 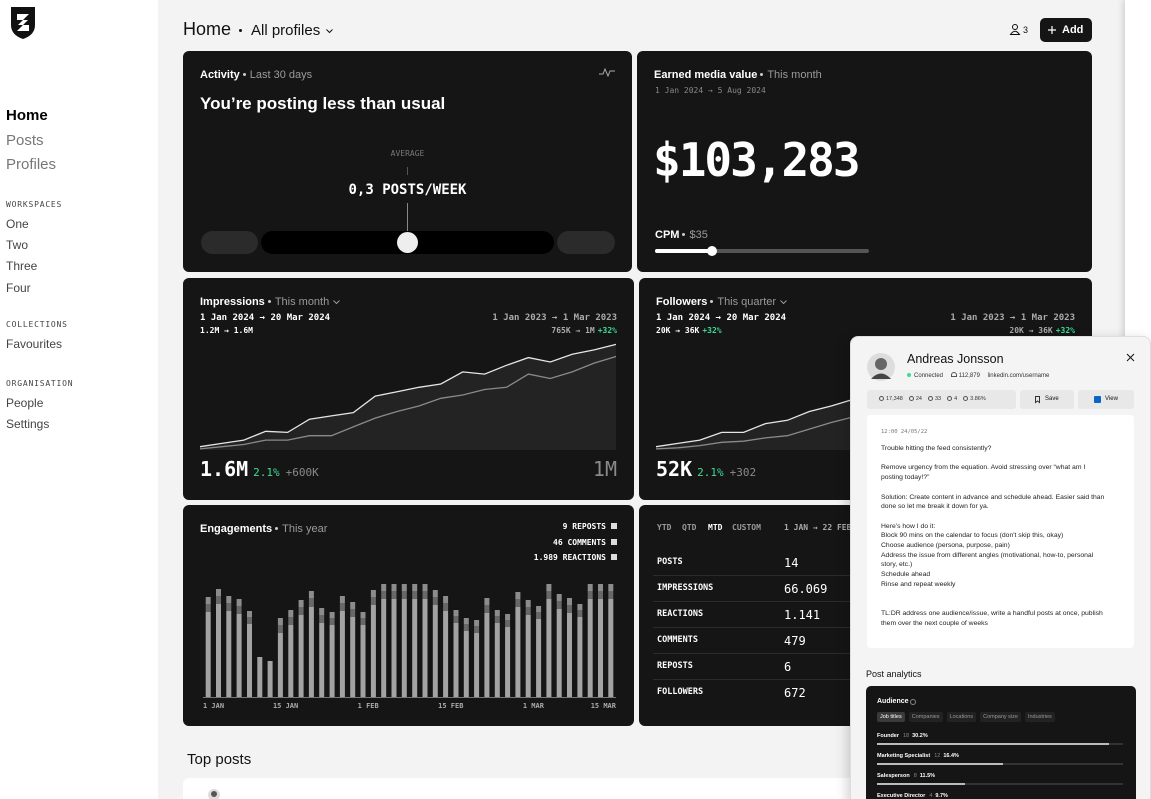 What do you see at coordinates (894, 399) in the screenshot?
I see `stat-value: 17,348` at bounding box center [894, 399].